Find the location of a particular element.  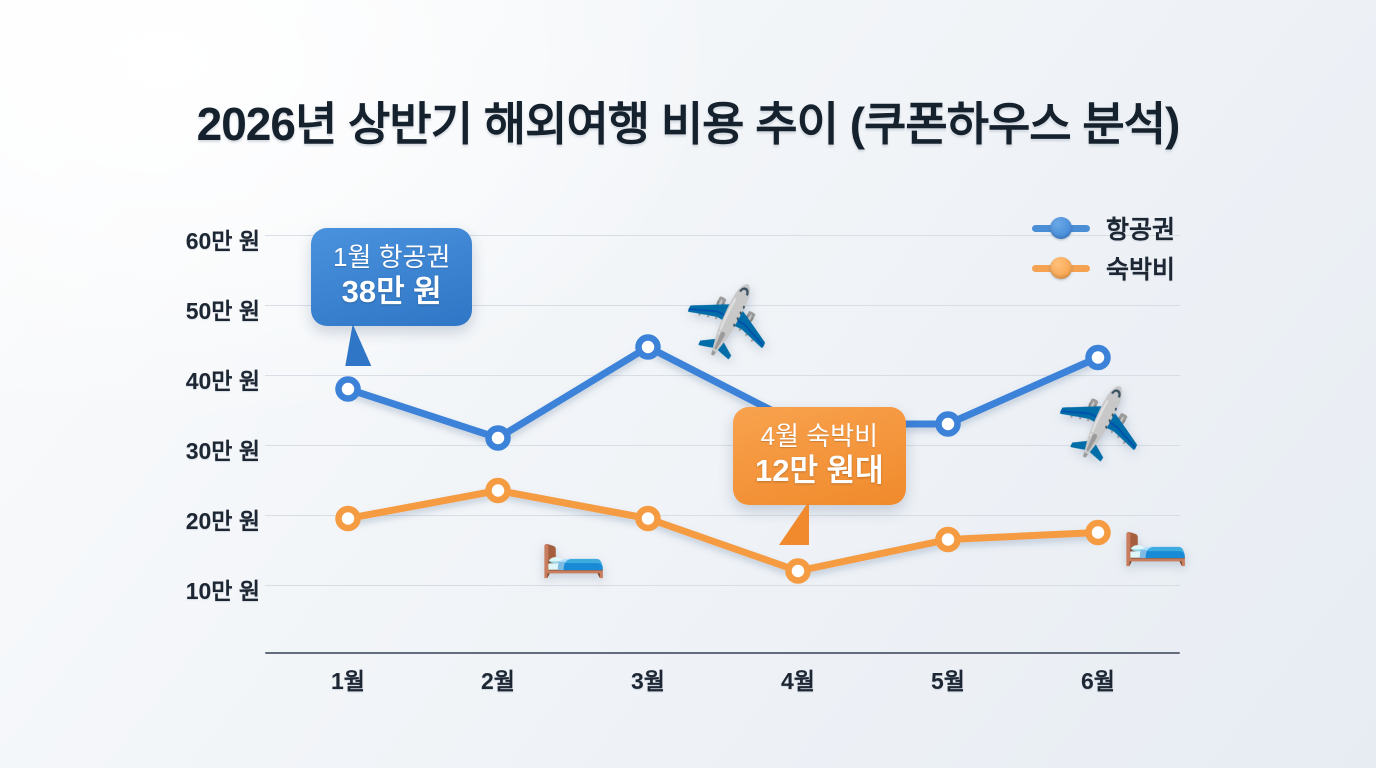

x-axis-tick-label: 1월 is located at coordinates (348, 681).